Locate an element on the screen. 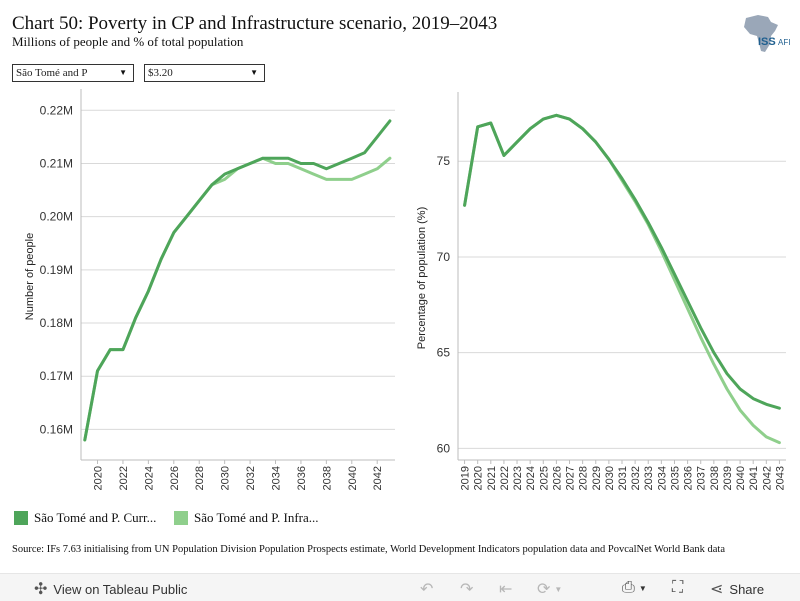 This screenshot has width=800, height=601. fullscreen-icon: ⛶ is located at coordinates (678, 587).